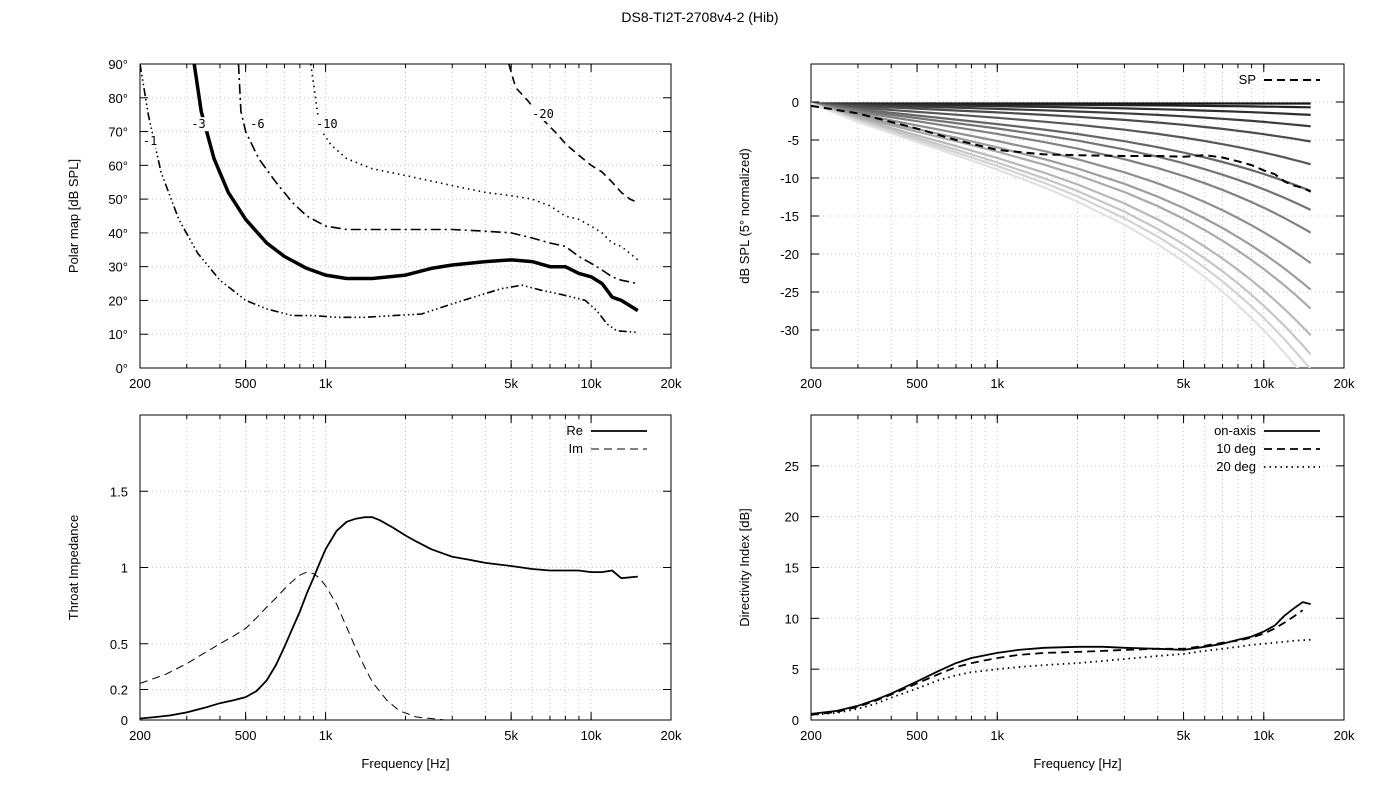  I want to click on y-tick-label: 0.5, so click(119, 644).